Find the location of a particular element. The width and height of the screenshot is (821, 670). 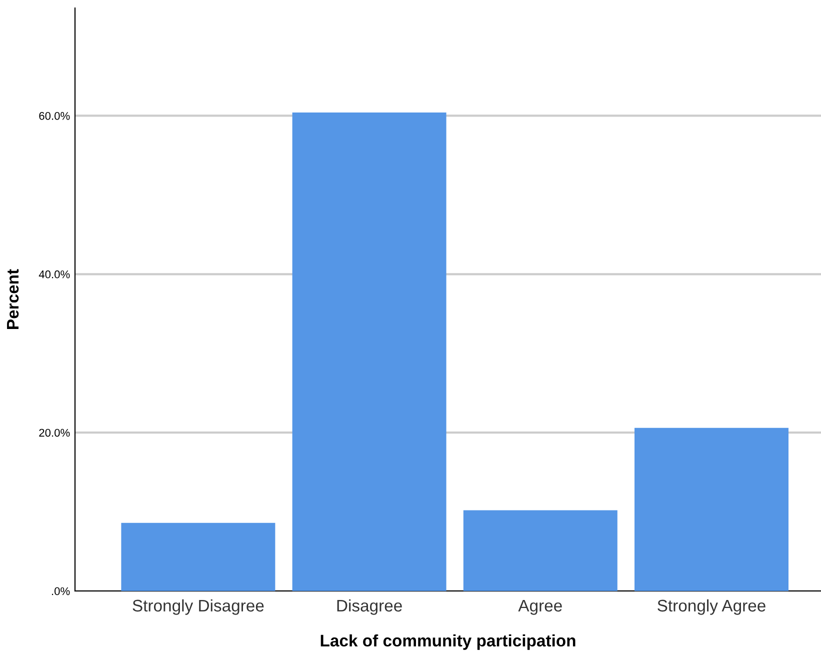

y-tick-label: .0% is located at coordinates (61, 591).